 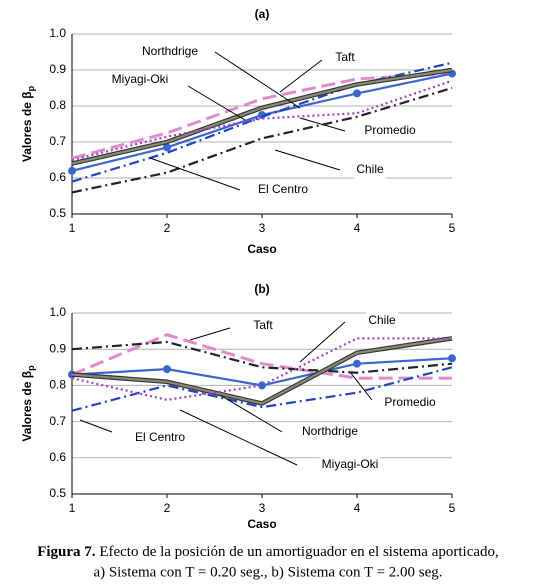 What do you see at coordinates (261, 289) in the screenshot?
I see `chart-title: (b)` at bounding box center [261, 289].